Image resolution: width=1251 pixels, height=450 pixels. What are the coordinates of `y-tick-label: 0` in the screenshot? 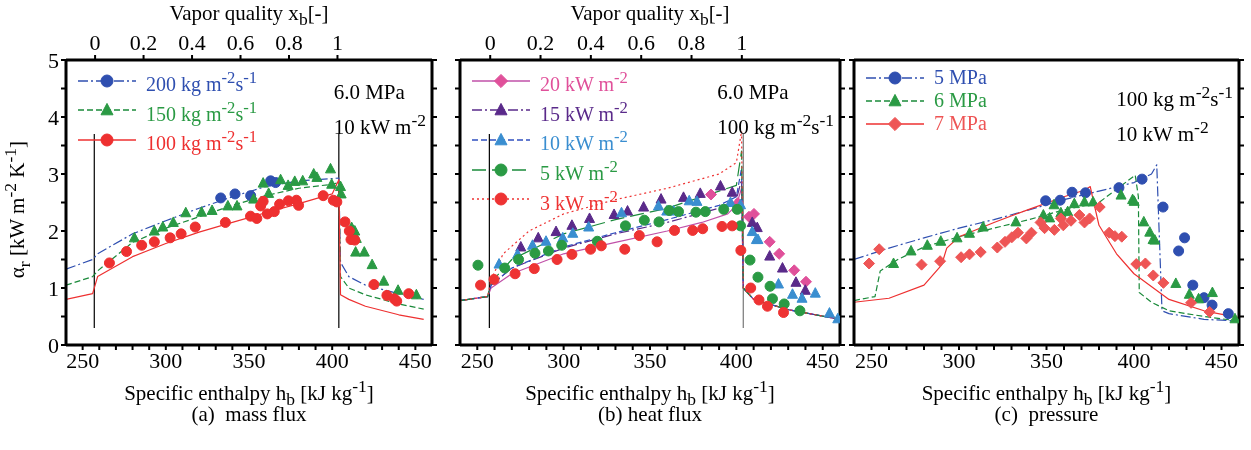 It's located at (53, 345).